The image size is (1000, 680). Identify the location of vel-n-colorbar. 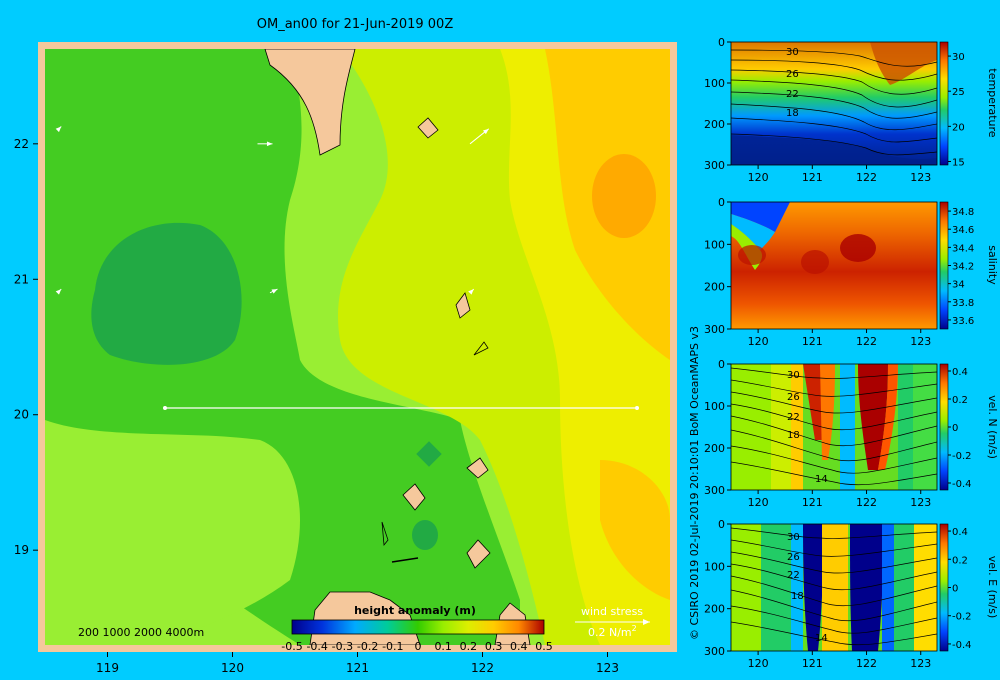
(944, 427).